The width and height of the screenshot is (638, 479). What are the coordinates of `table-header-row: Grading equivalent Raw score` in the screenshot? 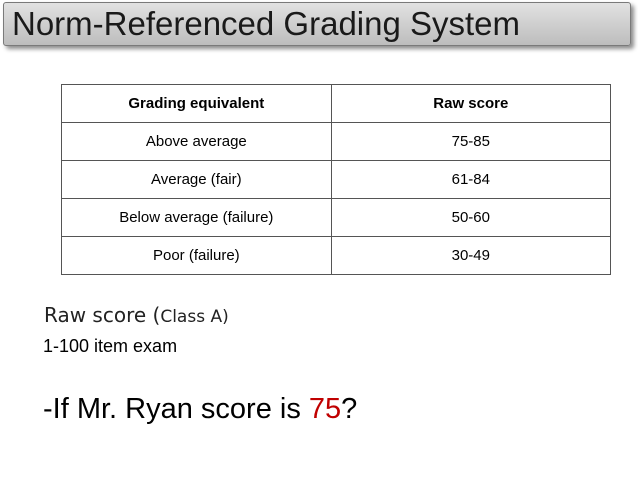 It's located at (336, 103).